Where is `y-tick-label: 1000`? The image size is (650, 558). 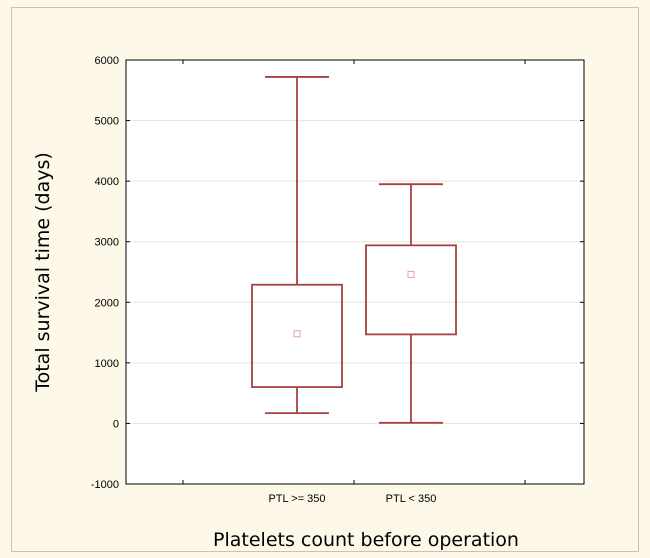
y-tick-label: 1000 is located at coordinates (107, 364).